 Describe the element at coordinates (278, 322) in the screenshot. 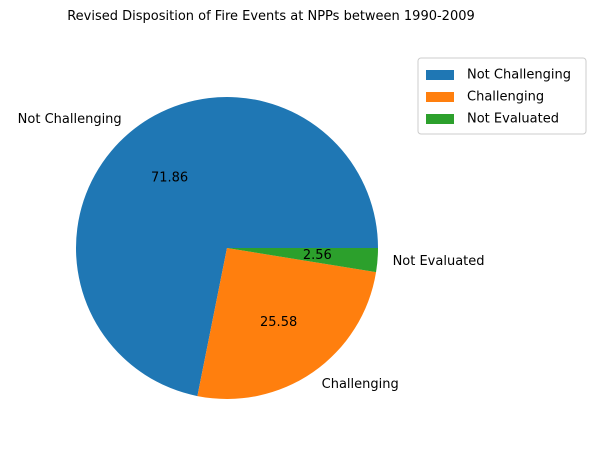

I see `slice-value-challenging: 25.58` at that location.